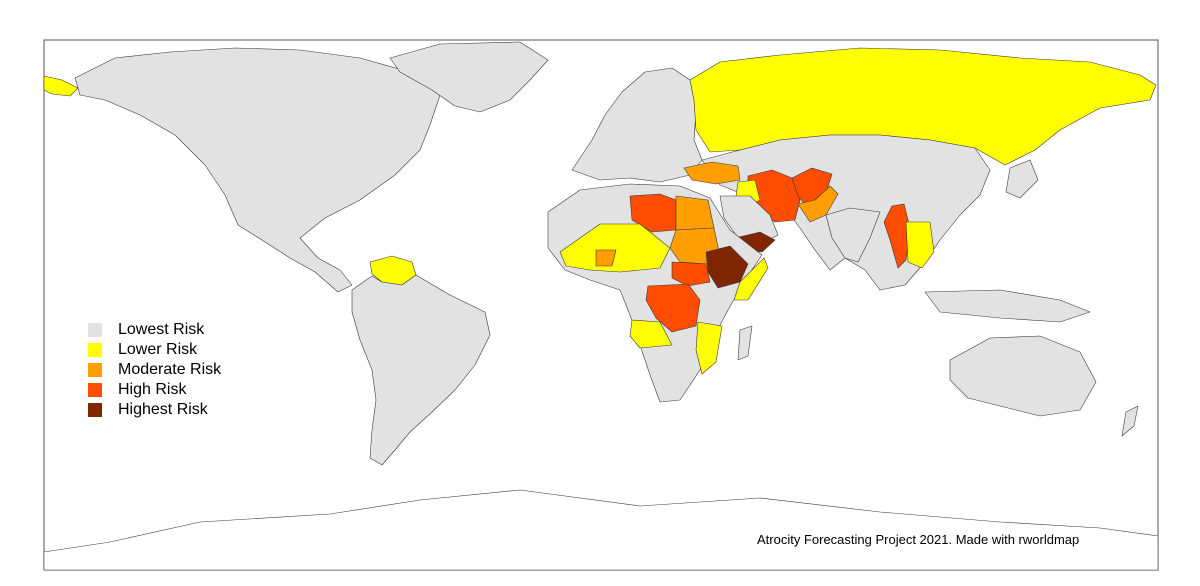 The height and width of the screenshot is (586, 1200). Describe the element at coordinates (853, 235) in the screenshot. I see `india` at that location.